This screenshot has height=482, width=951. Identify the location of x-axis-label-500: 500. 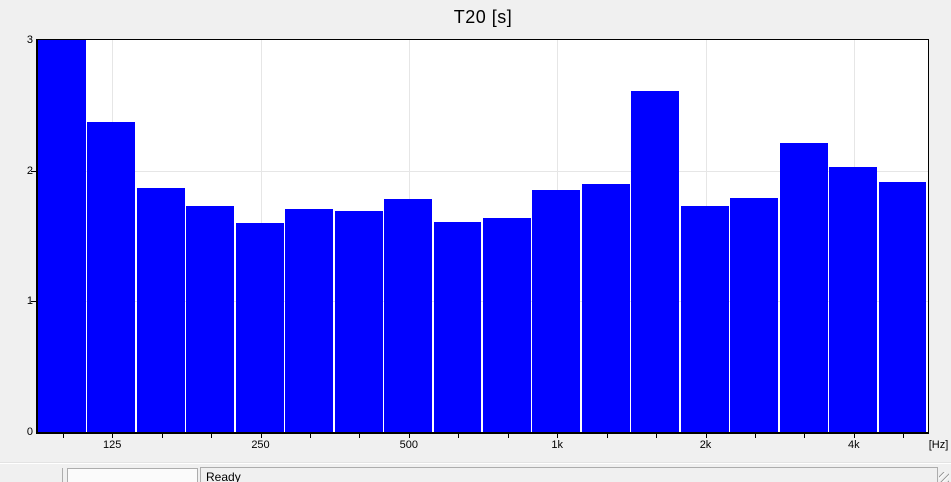
(408, 445).